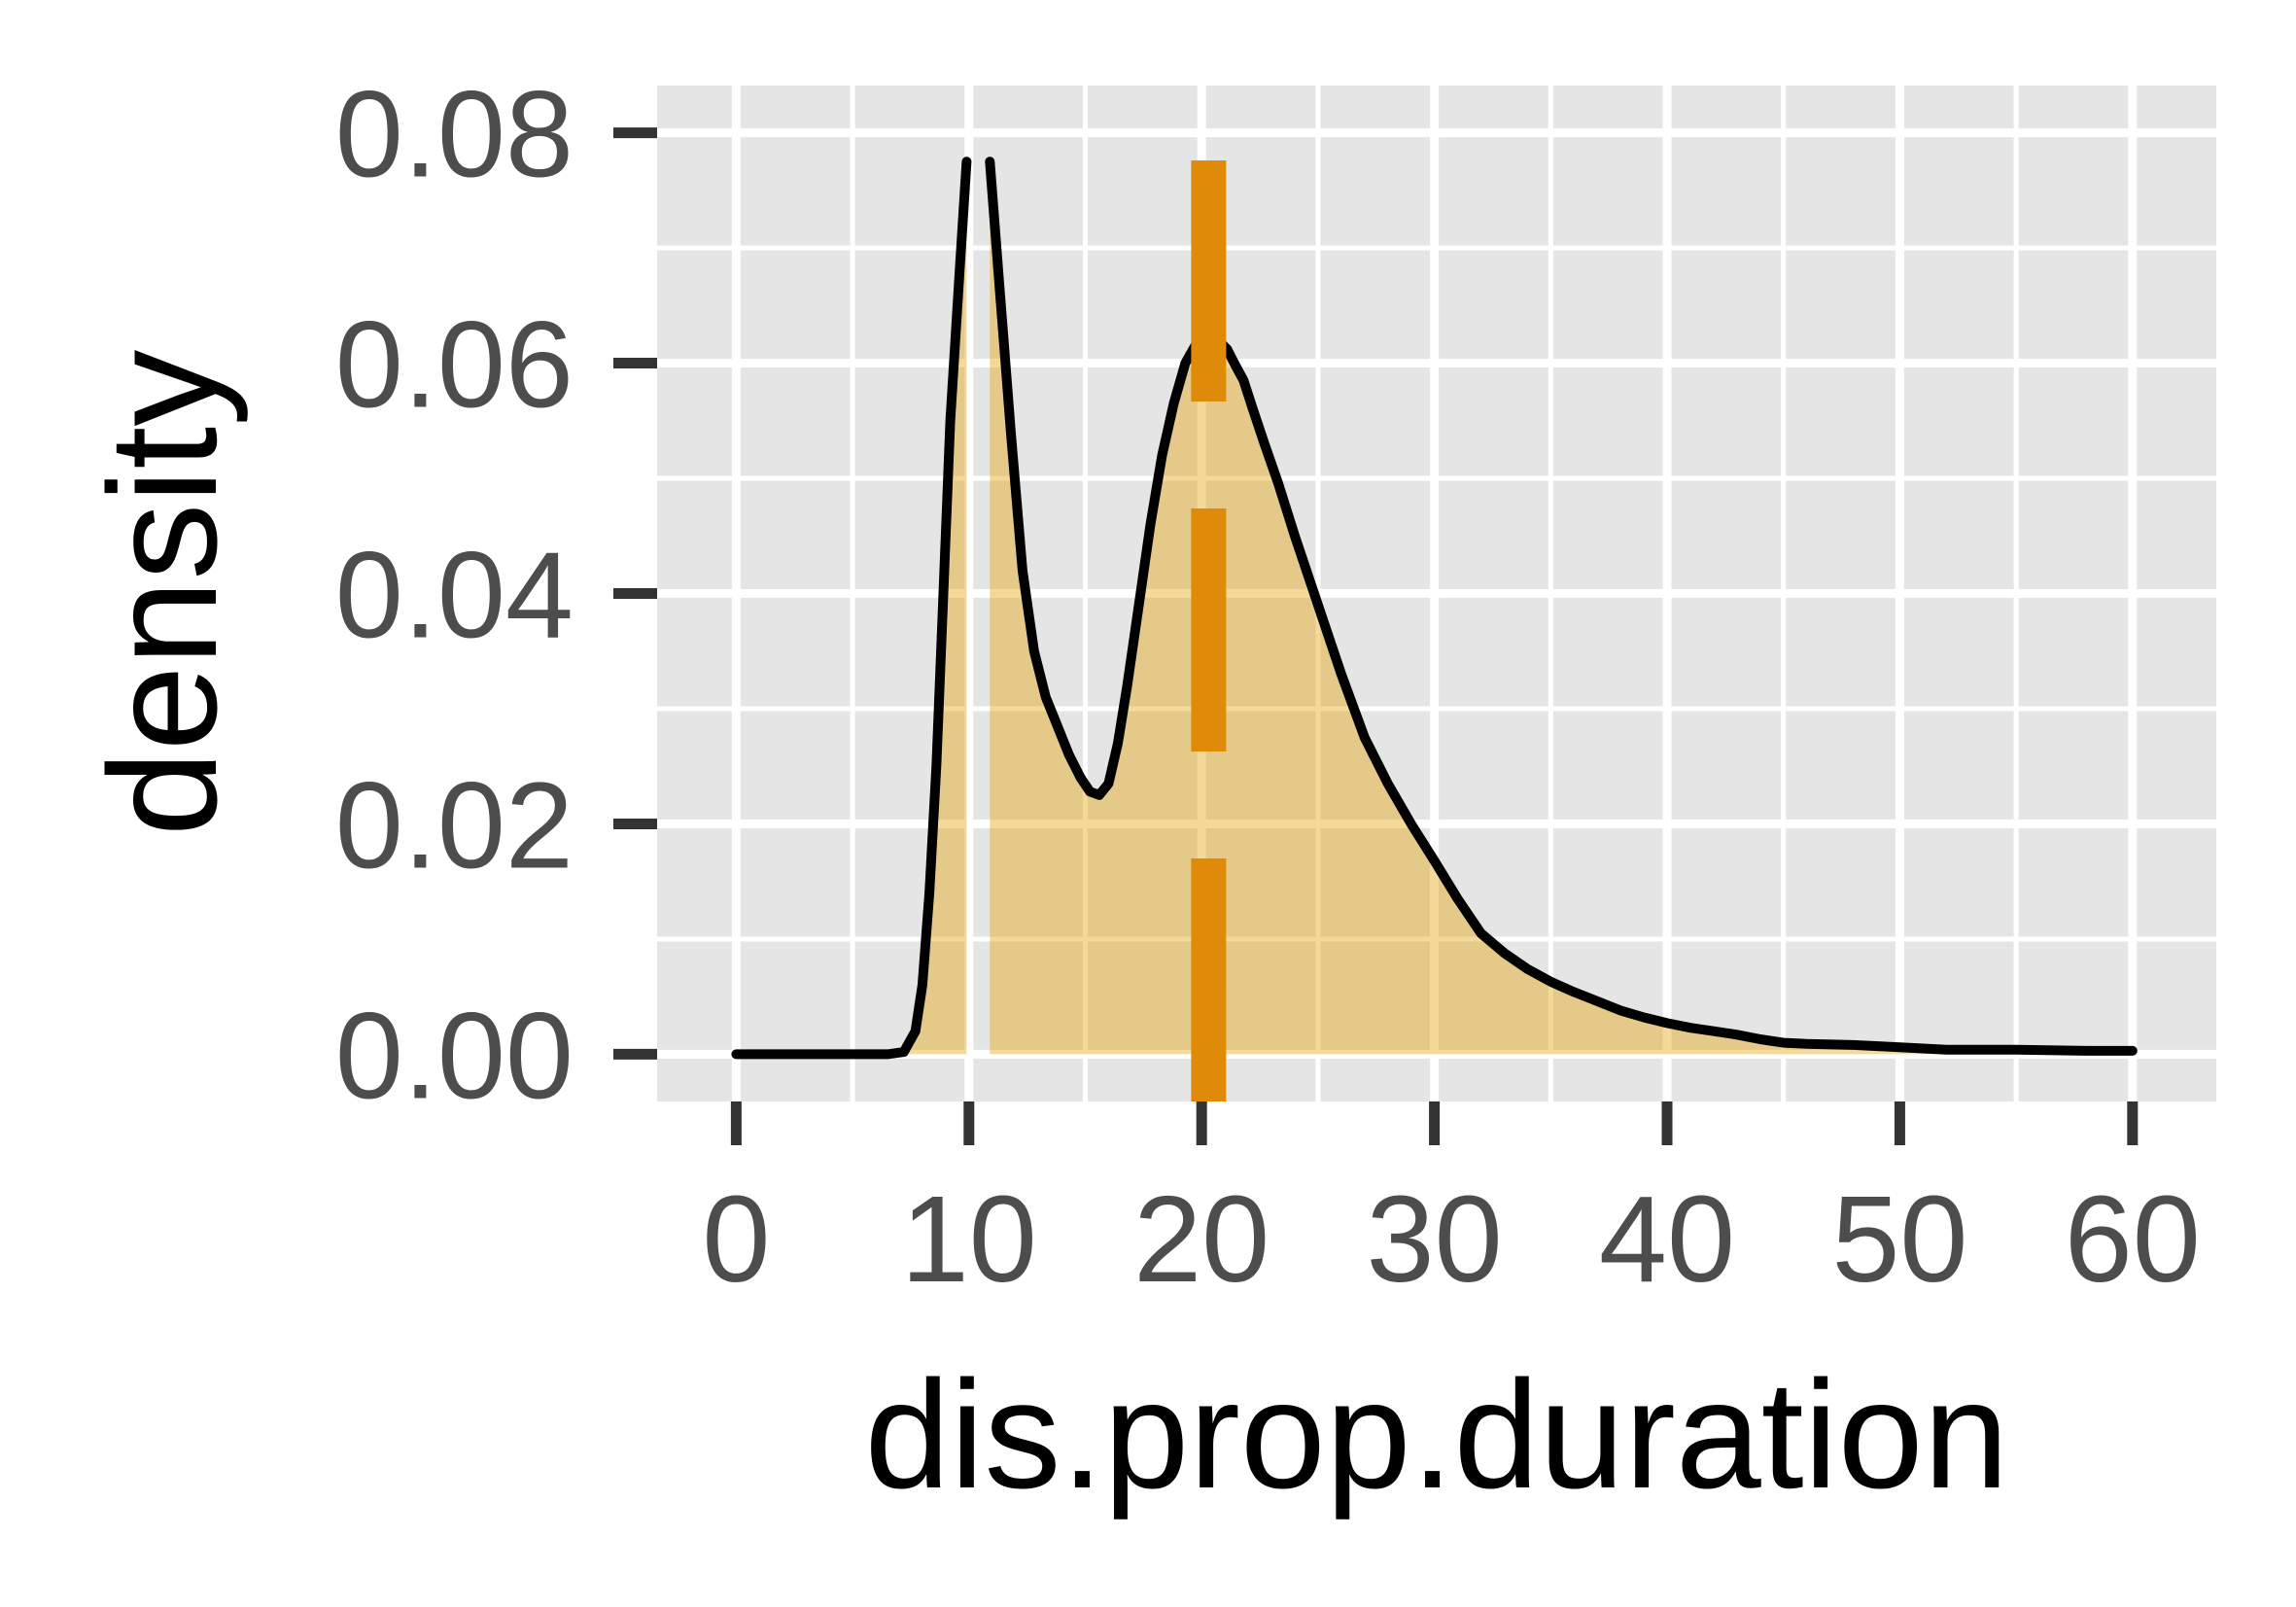 Image resolution: width=2296 pixels, height=1607 pixels. Describe the element at coordinates (1435, 1239) in the screenshot. I see `x-tick-label: 30` at that location.